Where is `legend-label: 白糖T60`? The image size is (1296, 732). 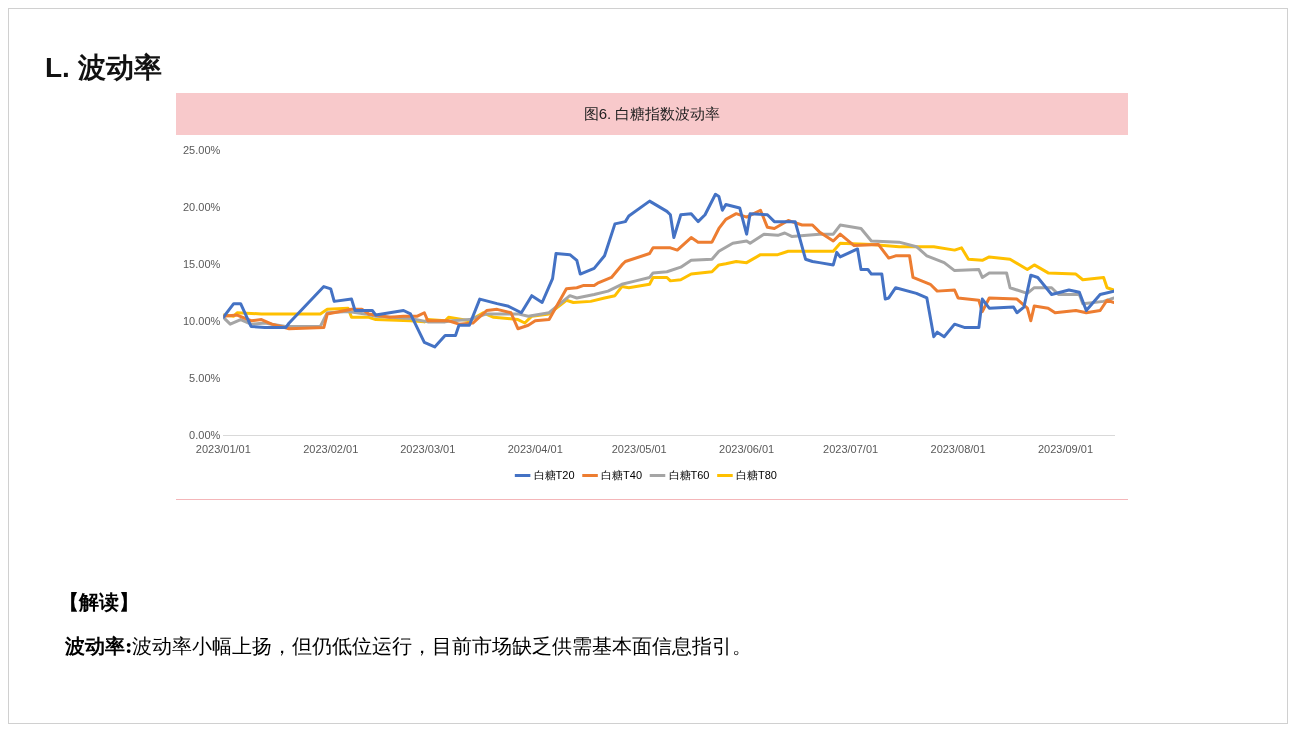 legend-label: 白糖T60 is located at coordinates (689, 474).